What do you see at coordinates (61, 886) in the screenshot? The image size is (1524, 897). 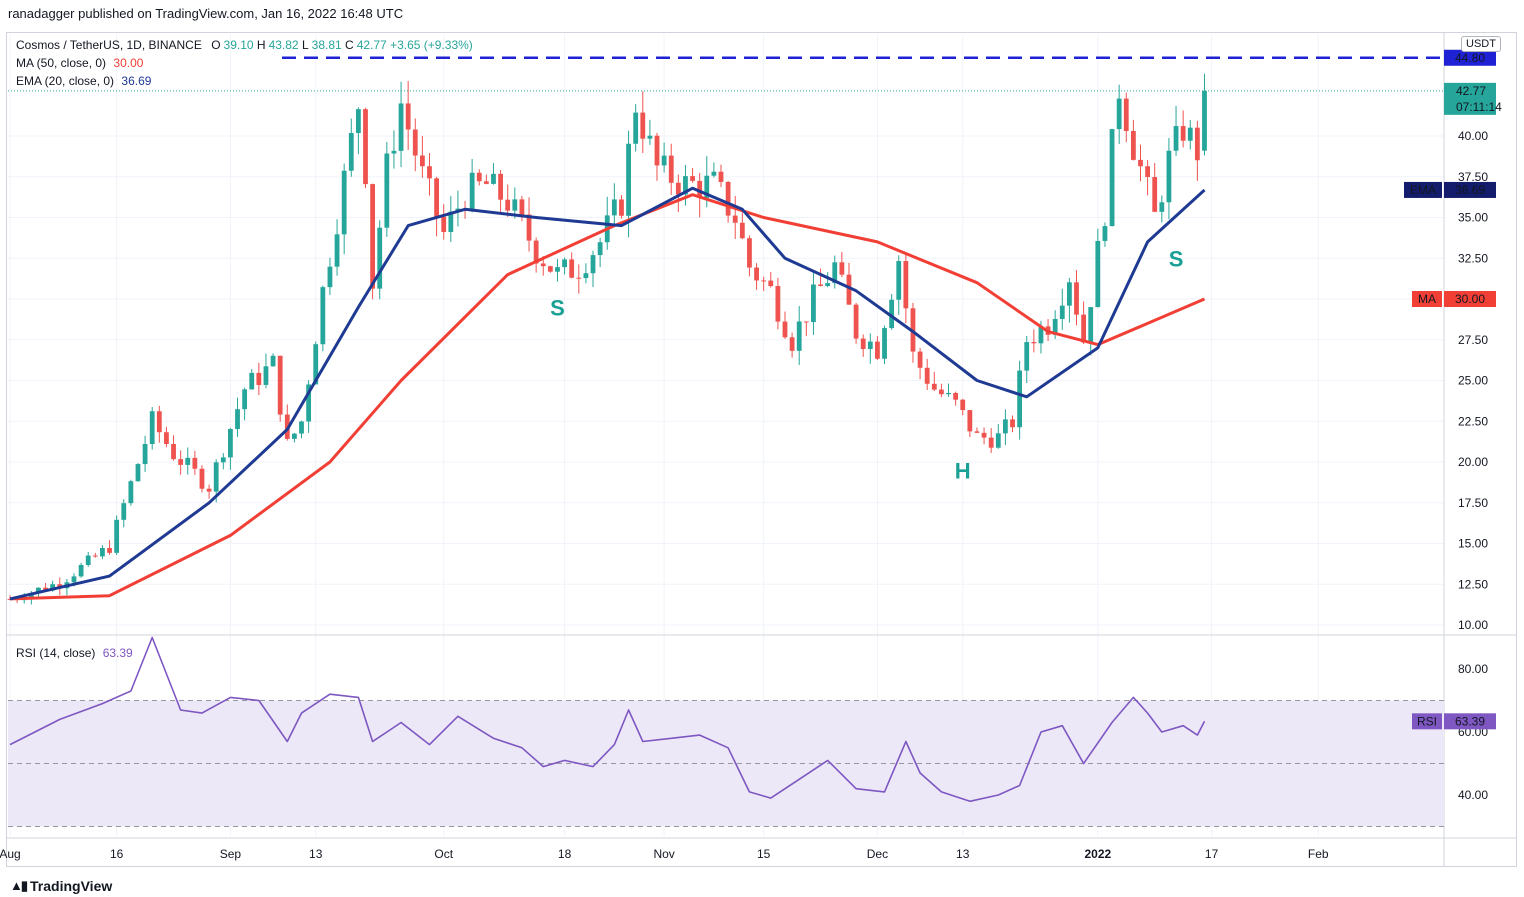 I see `tradingview-logo: ▲▮ TradingView` at bounding box center [61, 886].